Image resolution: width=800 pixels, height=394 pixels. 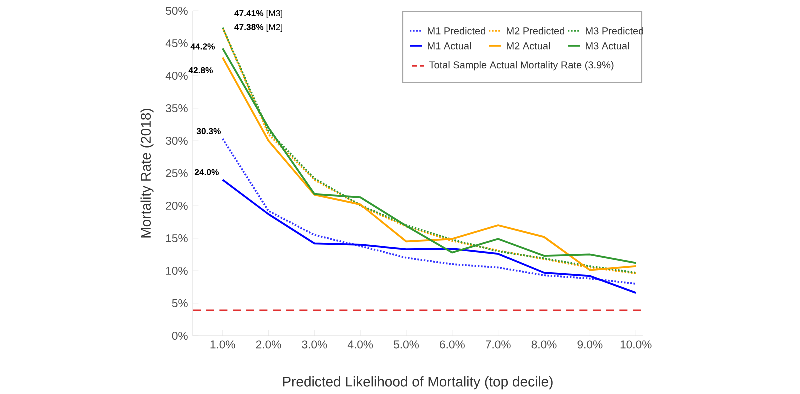 I want to click on y-tick-label: 35%, so click(x=177, y=108).